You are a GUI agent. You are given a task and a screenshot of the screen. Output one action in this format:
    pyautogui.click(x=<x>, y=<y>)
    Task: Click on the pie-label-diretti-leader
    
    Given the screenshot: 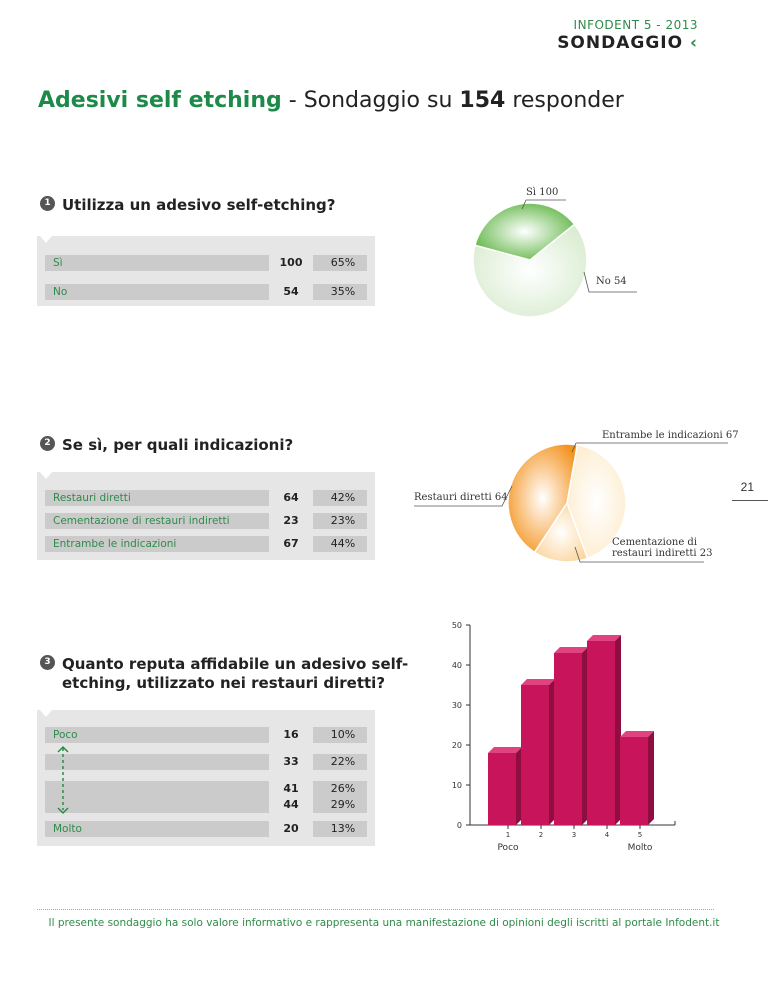 What is the action you would take?
    pyautogui.click(x=463, y=496)
    